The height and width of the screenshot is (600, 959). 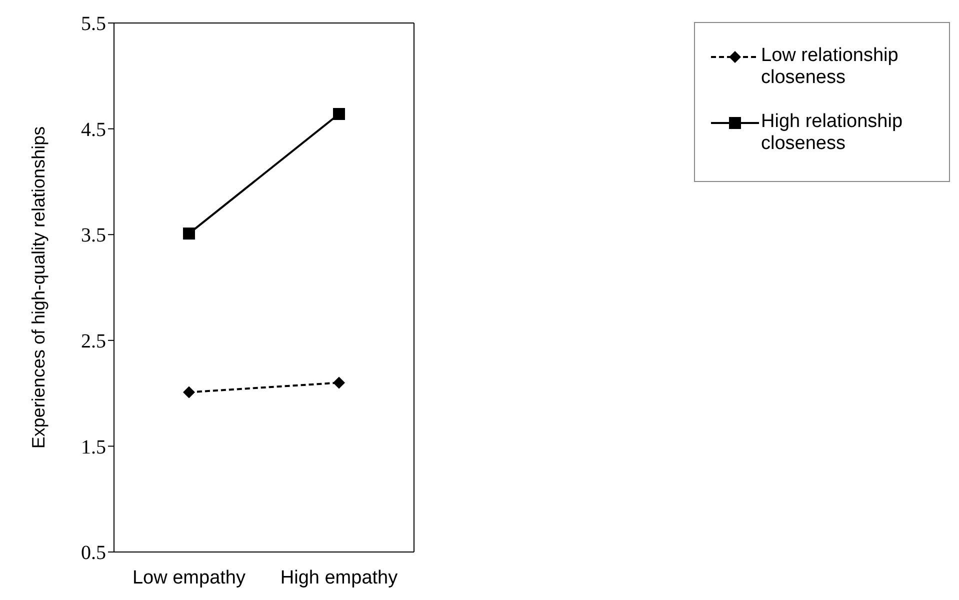 What do you see at coordinates (93, 447) in the screenshot?
I see `y-tick-label: 1.5` at bounding box center [93, 447].